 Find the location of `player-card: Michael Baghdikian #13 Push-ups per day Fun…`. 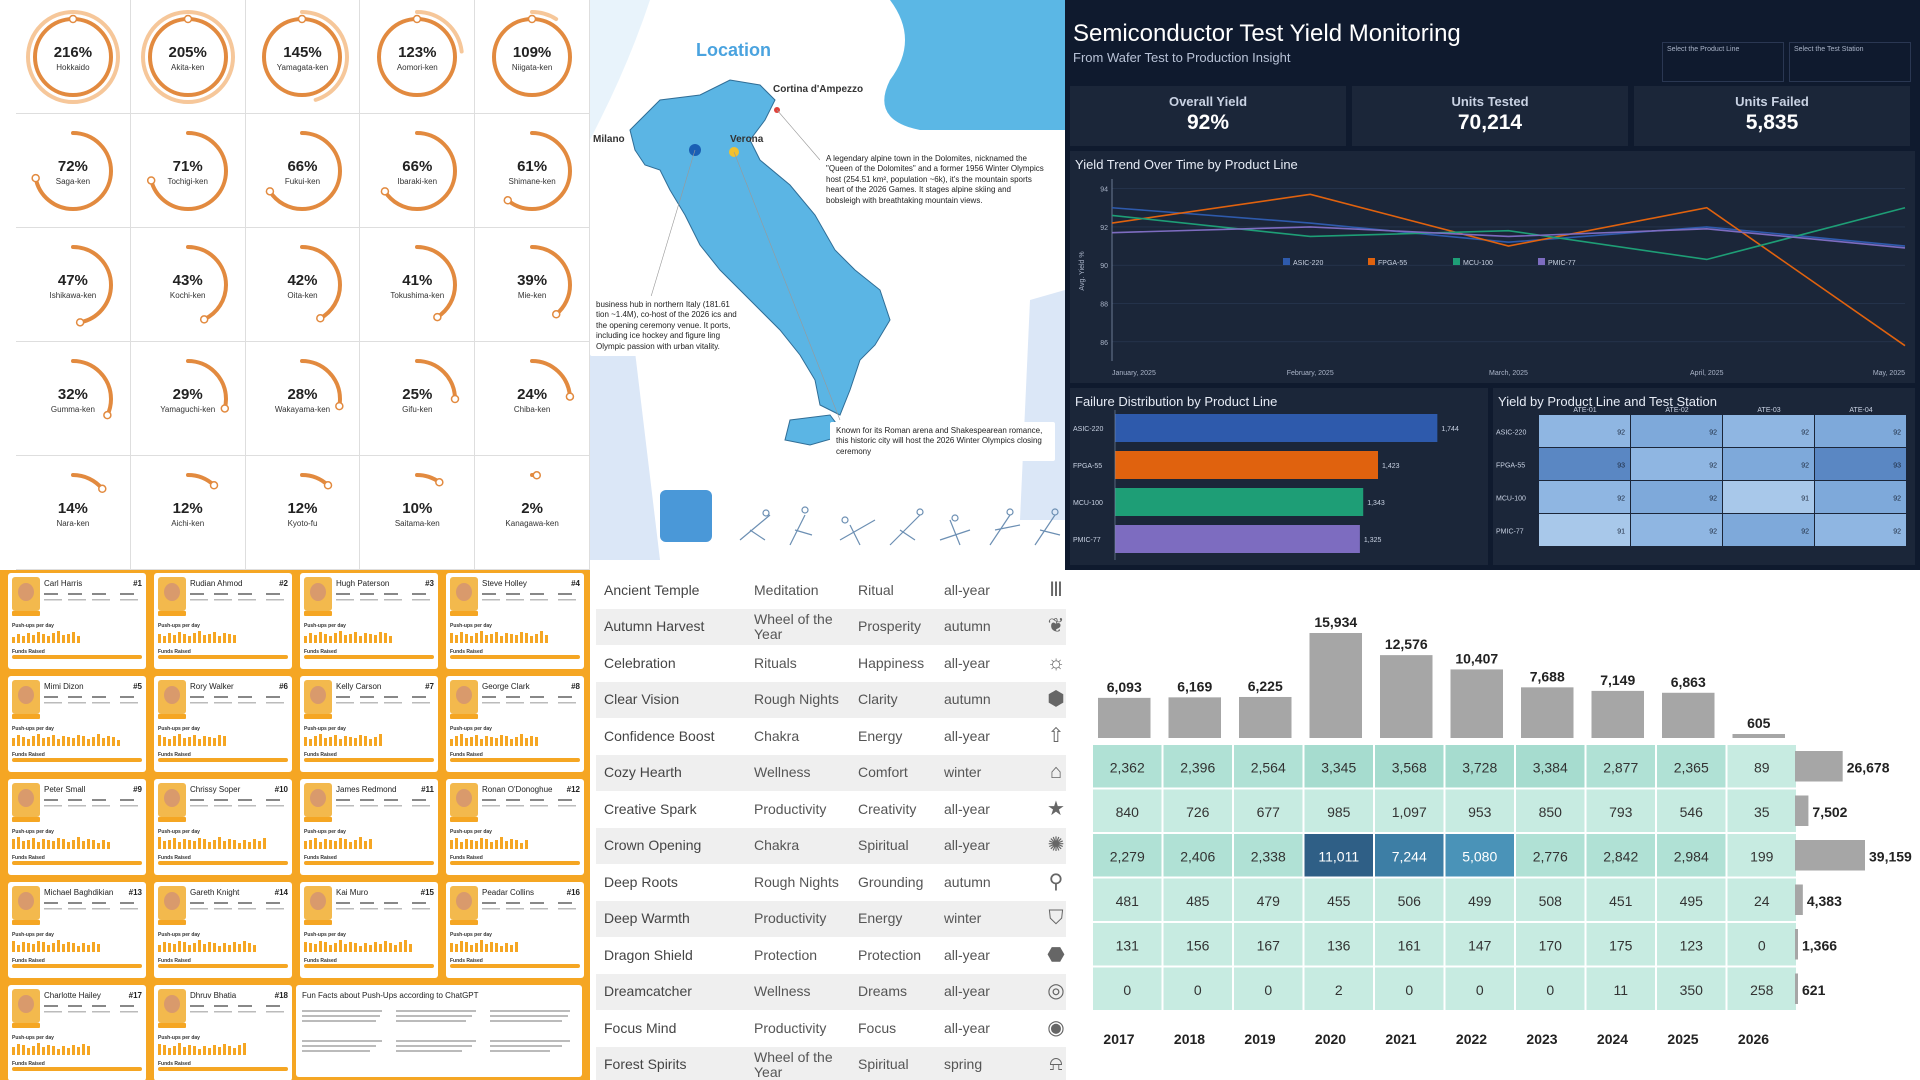

player-card: Michael Baghdikian #13 Push-ups per day Fun… is located at coordinates (77, 930).